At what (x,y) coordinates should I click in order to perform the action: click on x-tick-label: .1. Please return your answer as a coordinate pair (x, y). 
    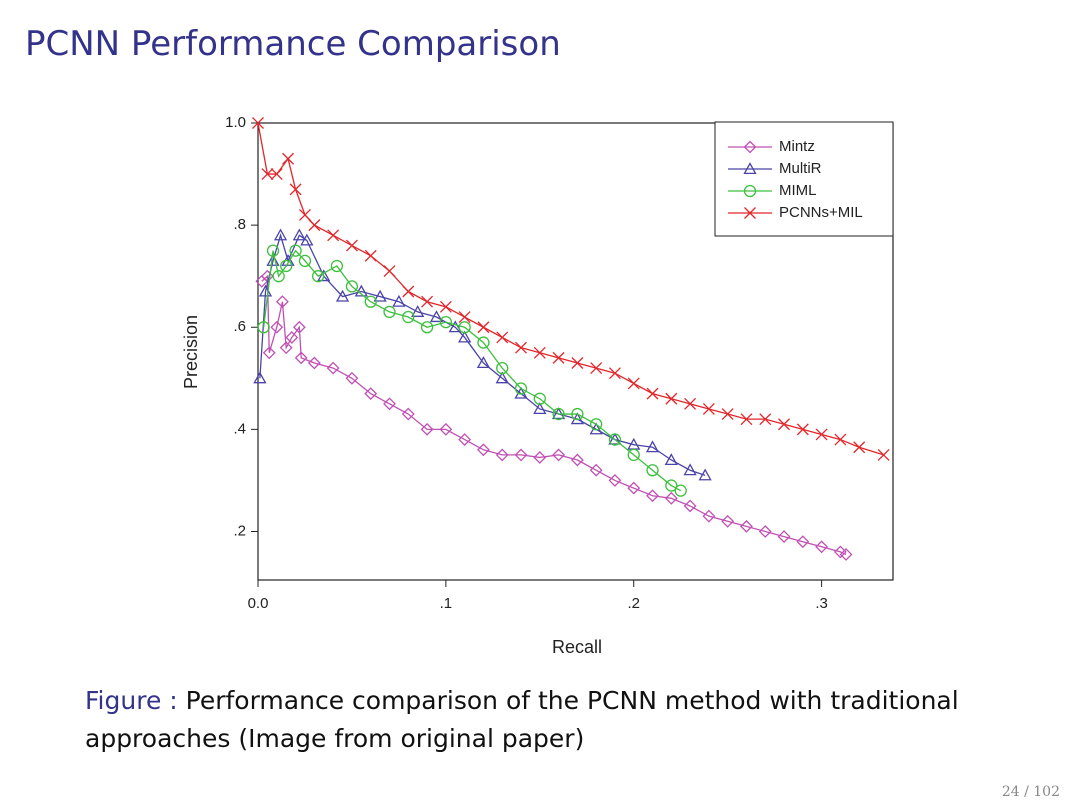
    Looking at the image, I should click on (446, 603).